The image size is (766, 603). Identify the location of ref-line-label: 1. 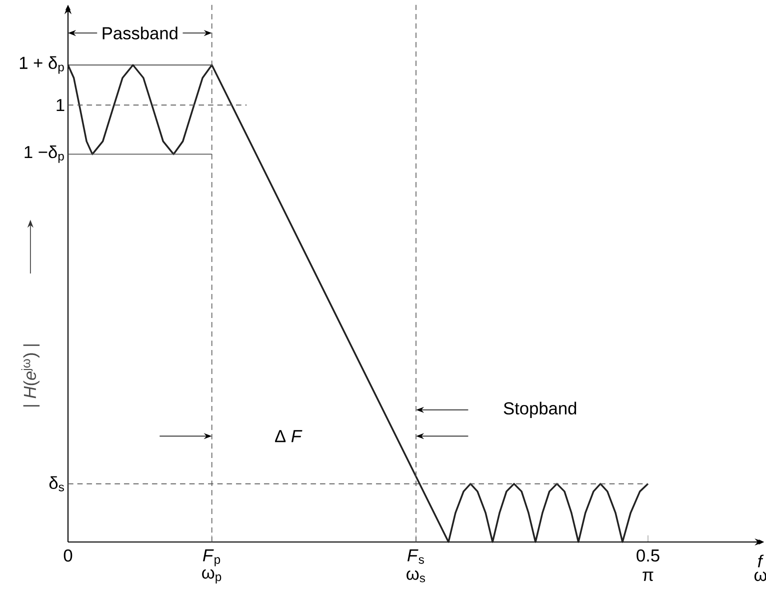
(60, 105).